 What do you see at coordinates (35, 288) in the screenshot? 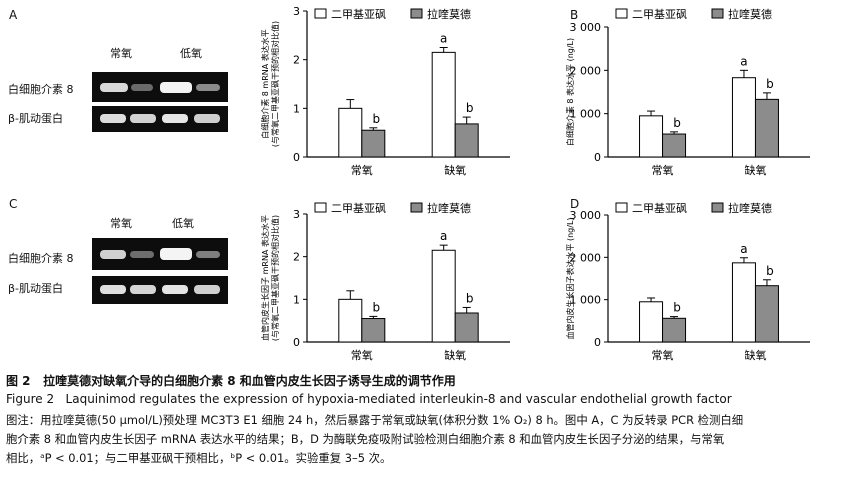
I see `gel-c-row-actin: β-肌动蛋白` at bounding box center [35, 288].